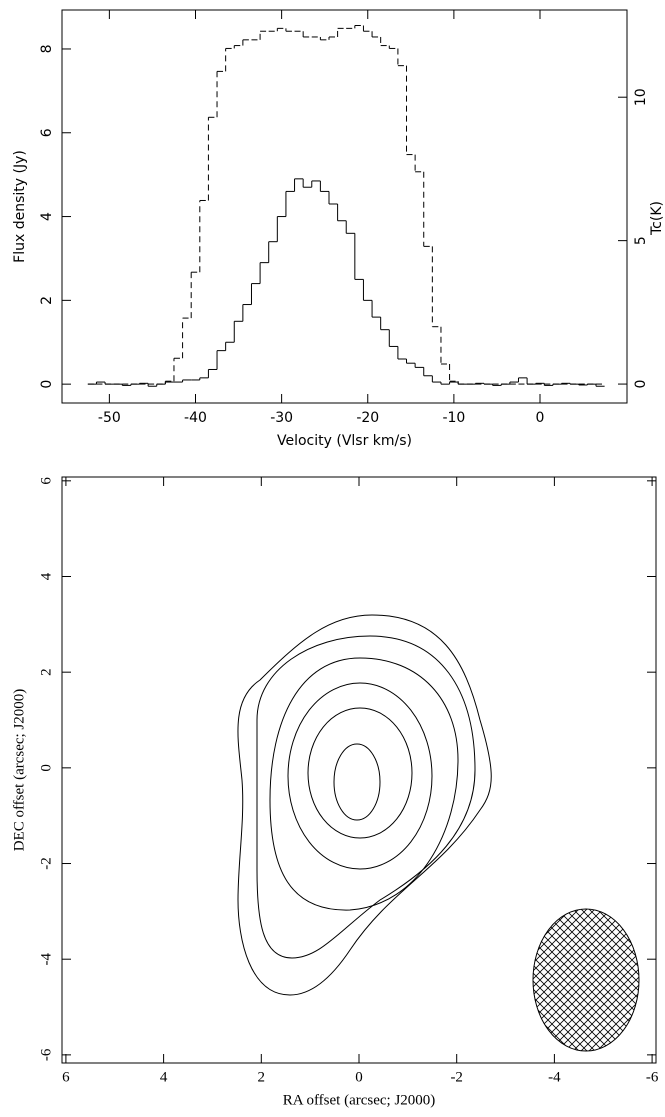 This screenshot has width=665, height=1117. Describe the element at coordinates (344, 441) in the screenshot. I see `x-axis-label: Velocity (Vlsr km/s)` at that location.